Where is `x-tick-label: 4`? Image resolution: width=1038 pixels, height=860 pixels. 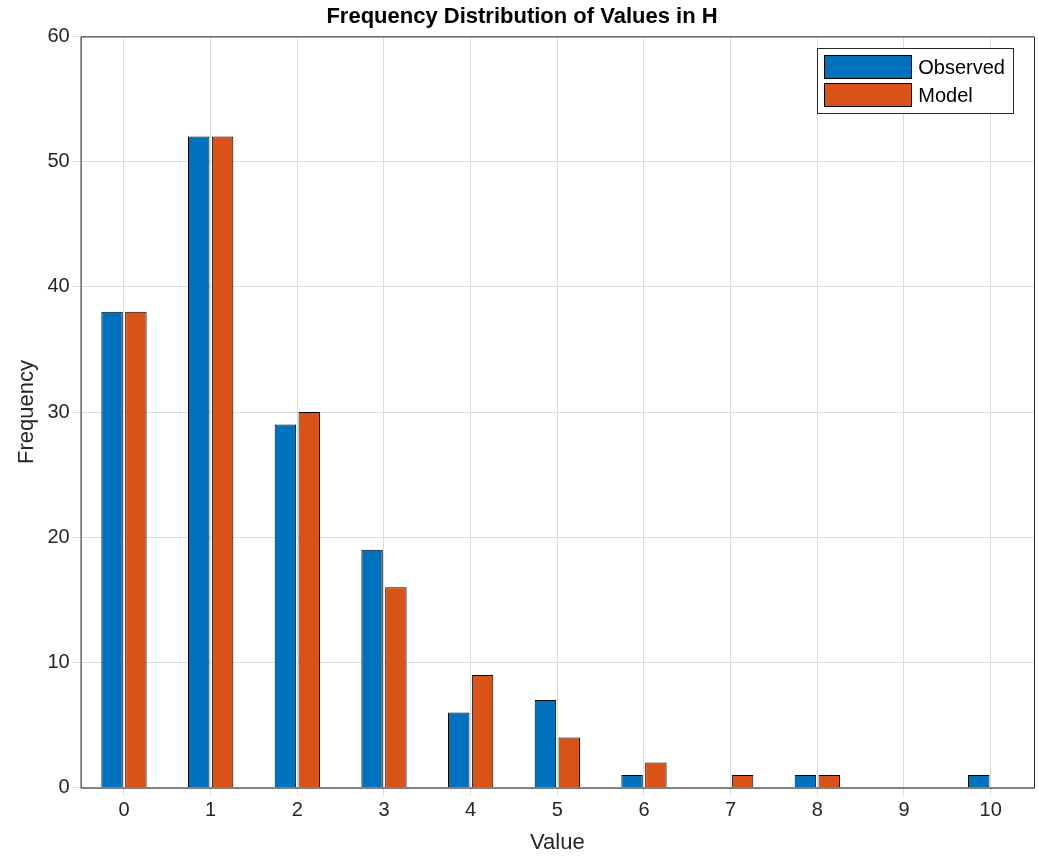 x-tick-label: 4 is located at coordinates (471, 809).